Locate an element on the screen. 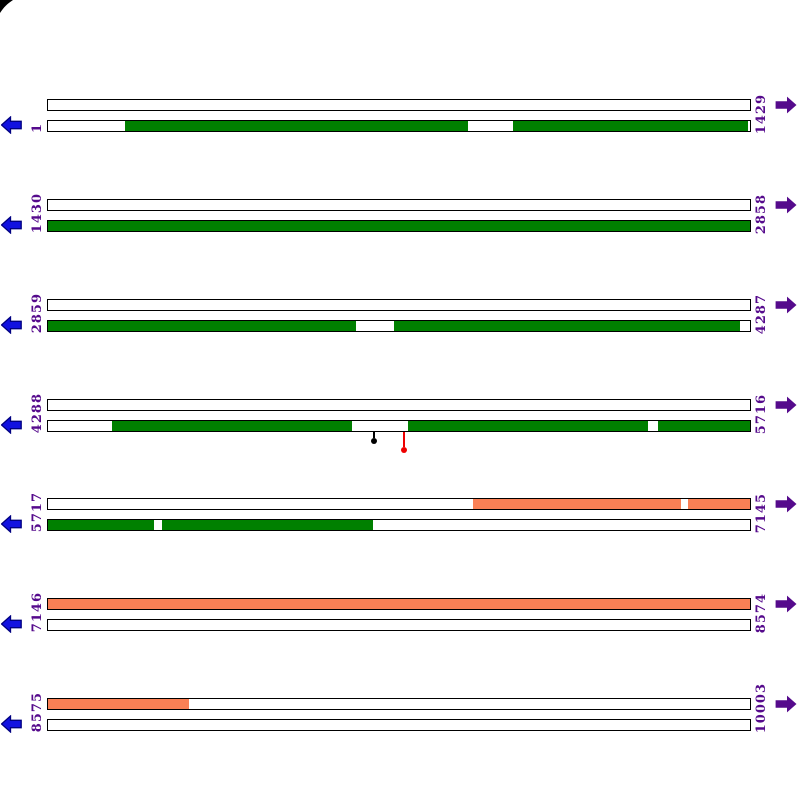 This screenshot has width=800, height=800. row-end-label: 8574 is located at coordinates (761, 612).